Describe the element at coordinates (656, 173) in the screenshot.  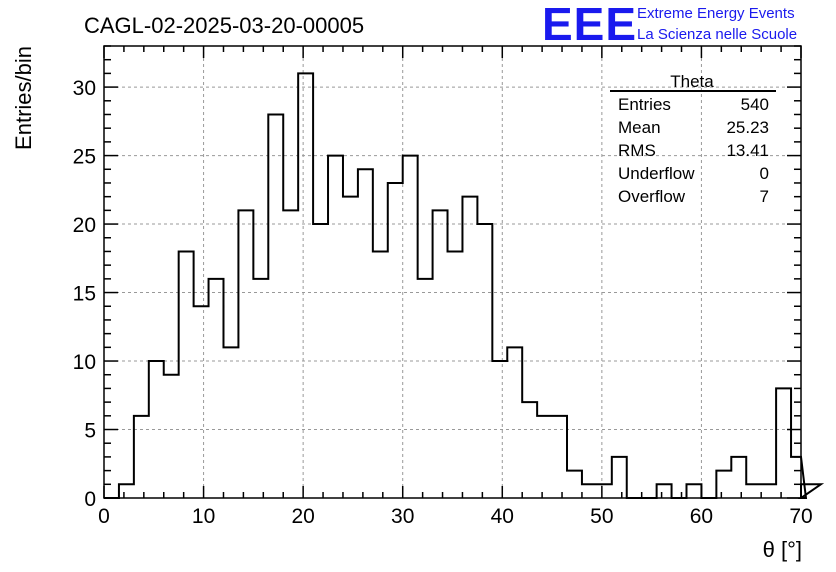
I see `stats-label: Underflow` at that location.